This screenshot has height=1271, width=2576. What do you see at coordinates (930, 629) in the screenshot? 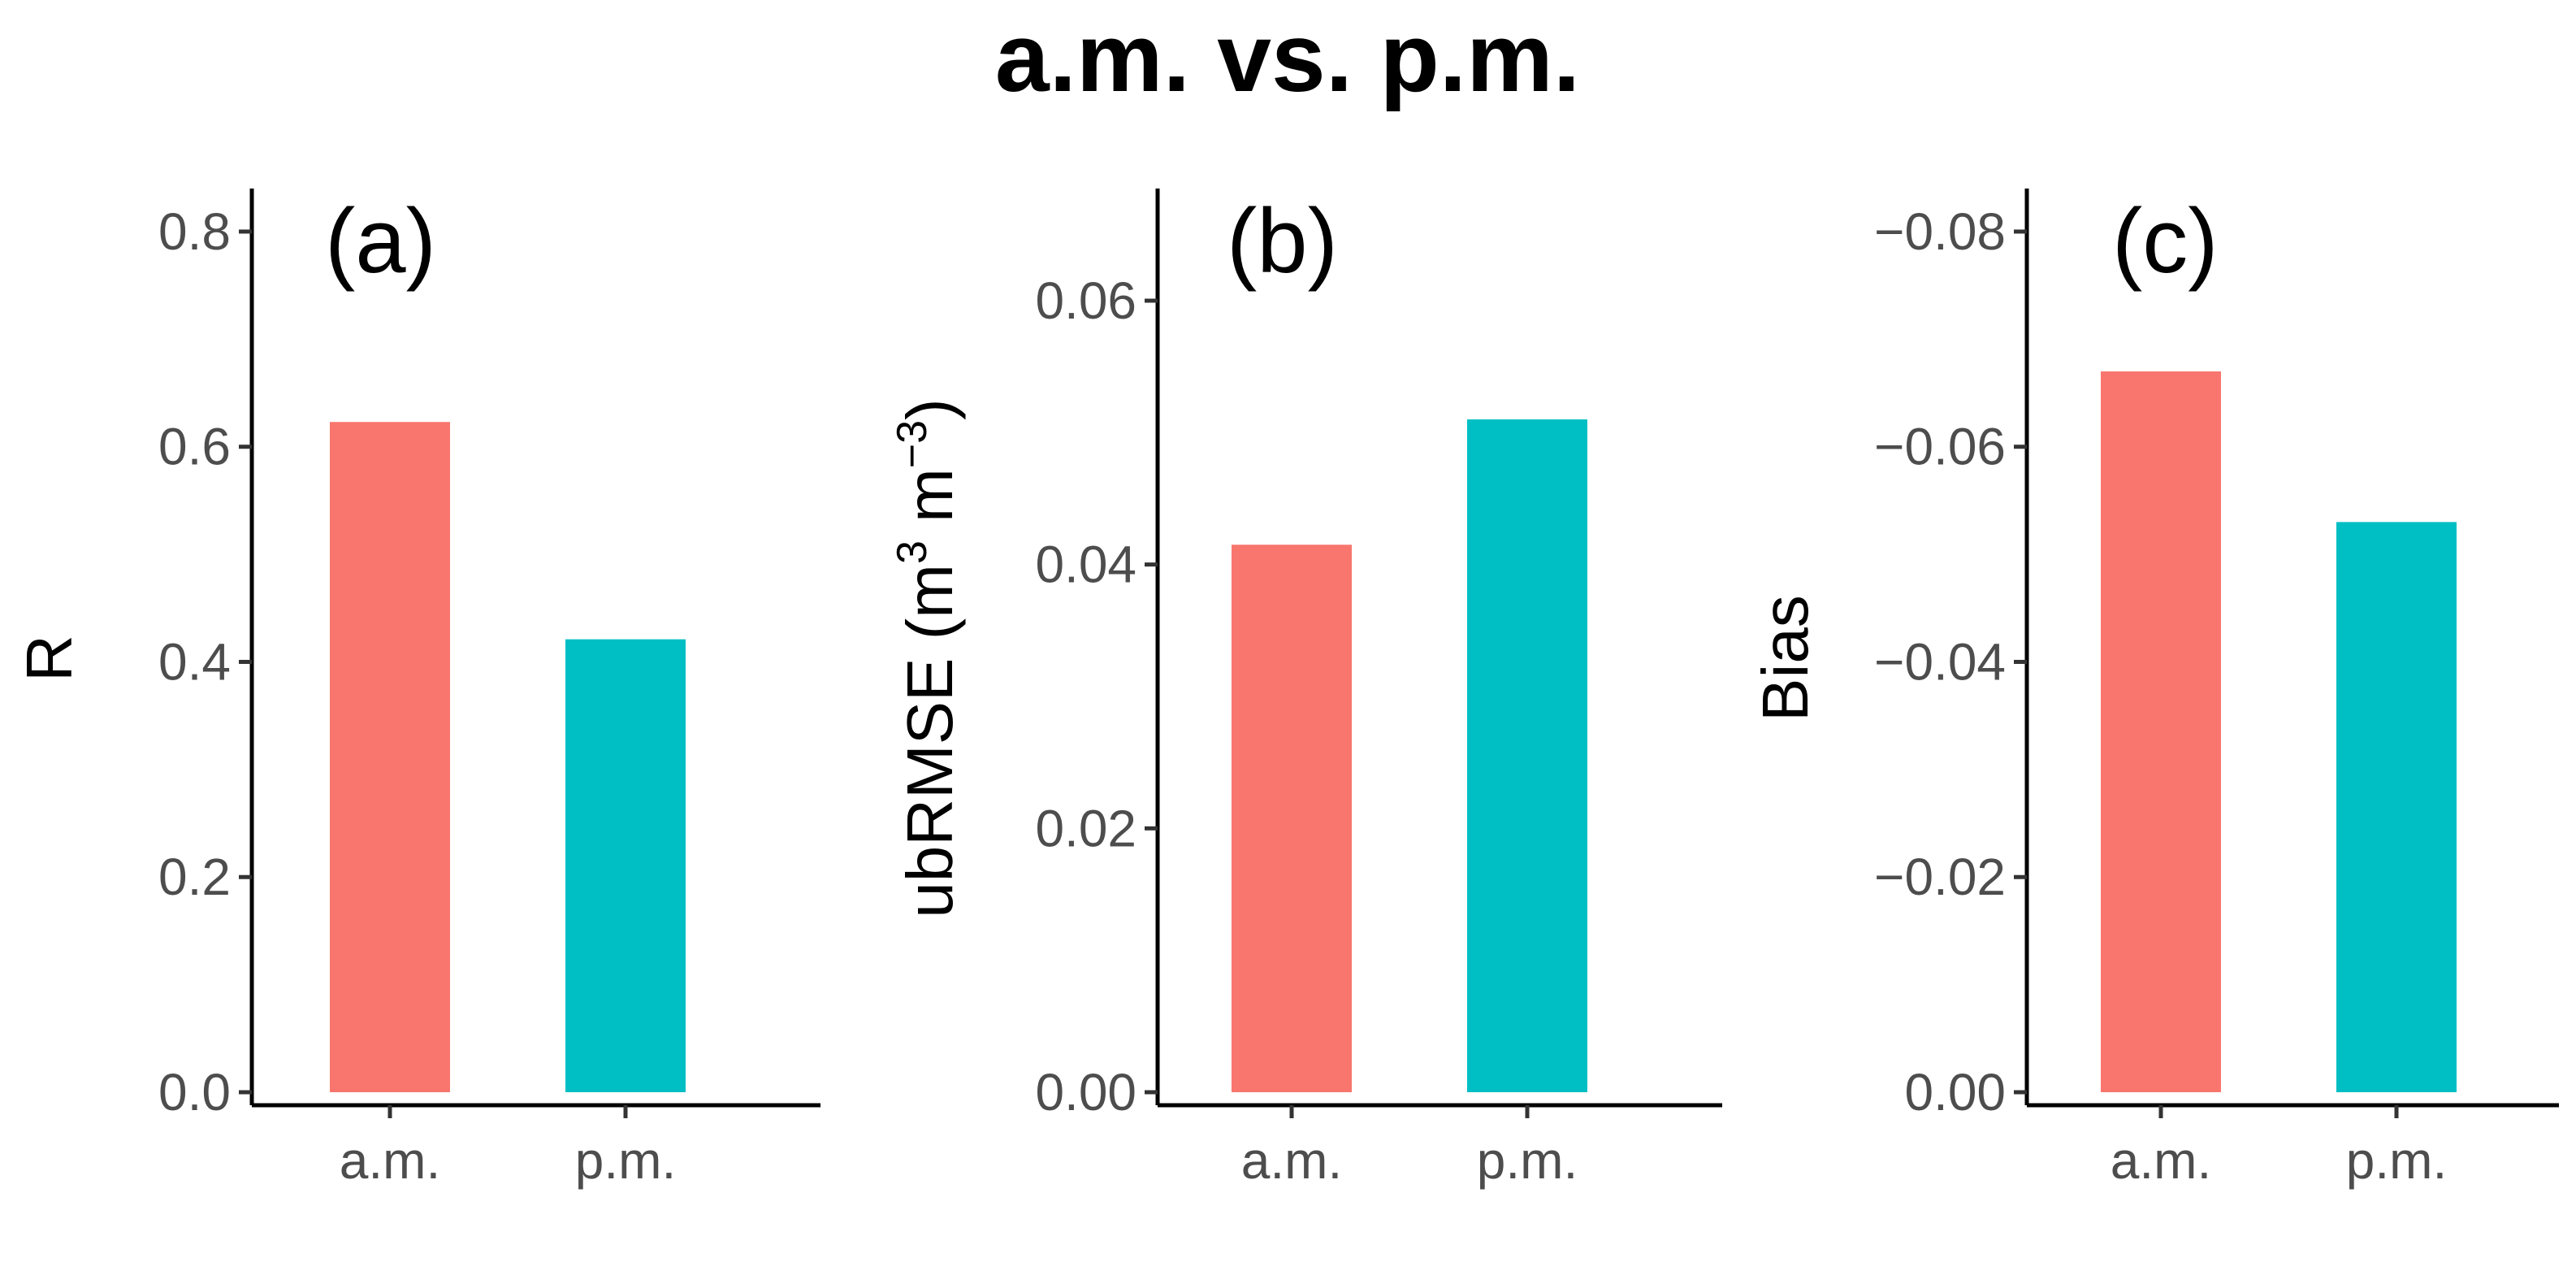
I see `panel-b-ylabel-open: (` at bounding box center [930, 629].